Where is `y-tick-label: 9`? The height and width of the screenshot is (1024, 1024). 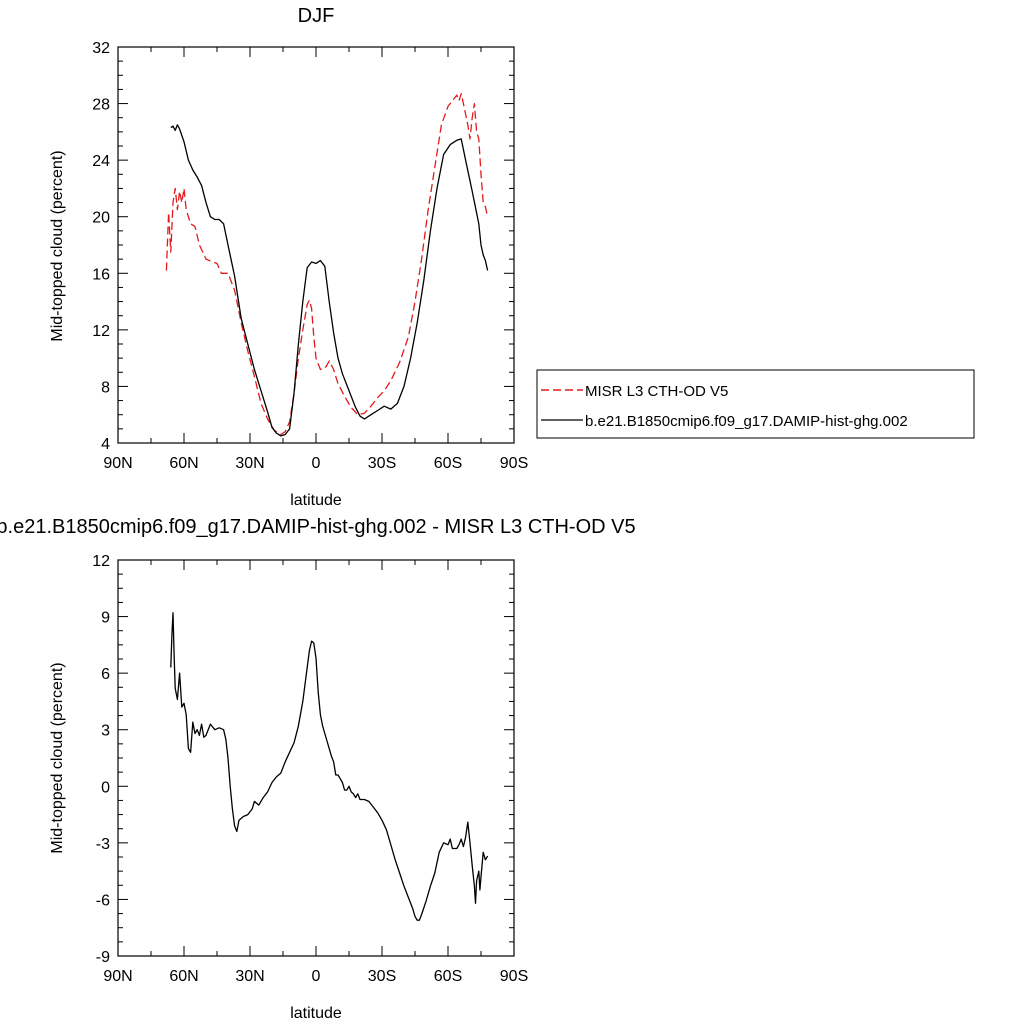
y-tick-label: 9 is located at coordinates (105, 618).